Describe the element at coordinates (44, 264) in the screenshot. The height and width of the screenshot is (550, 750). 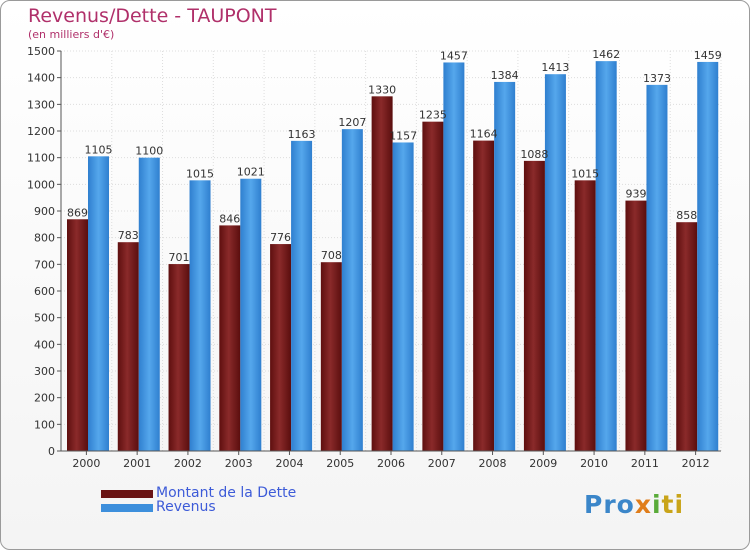
I see `y-tick-label: 700` at that location.